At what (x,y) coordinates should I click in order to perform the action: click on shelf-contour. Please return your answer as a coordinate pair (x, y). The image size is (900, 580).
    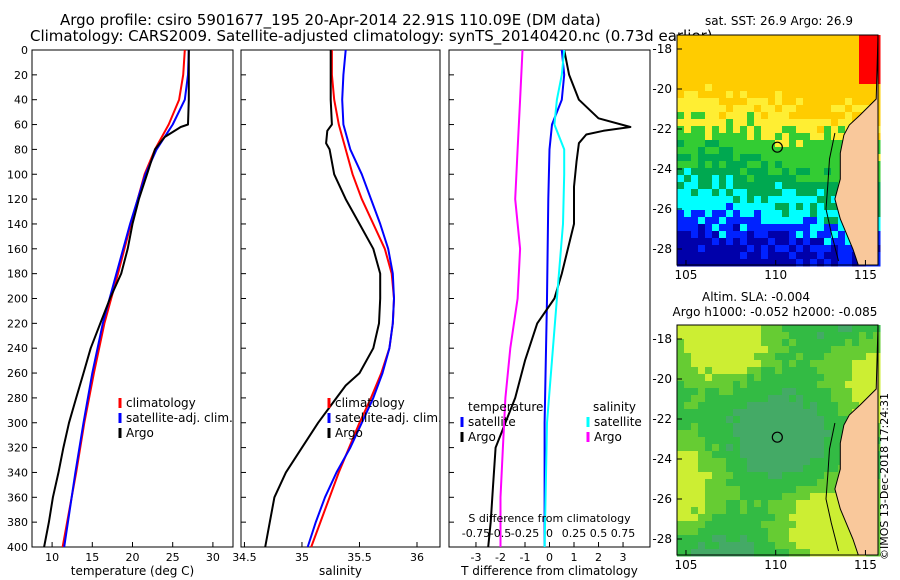
    Looking at the image, I should click on (832, 487).